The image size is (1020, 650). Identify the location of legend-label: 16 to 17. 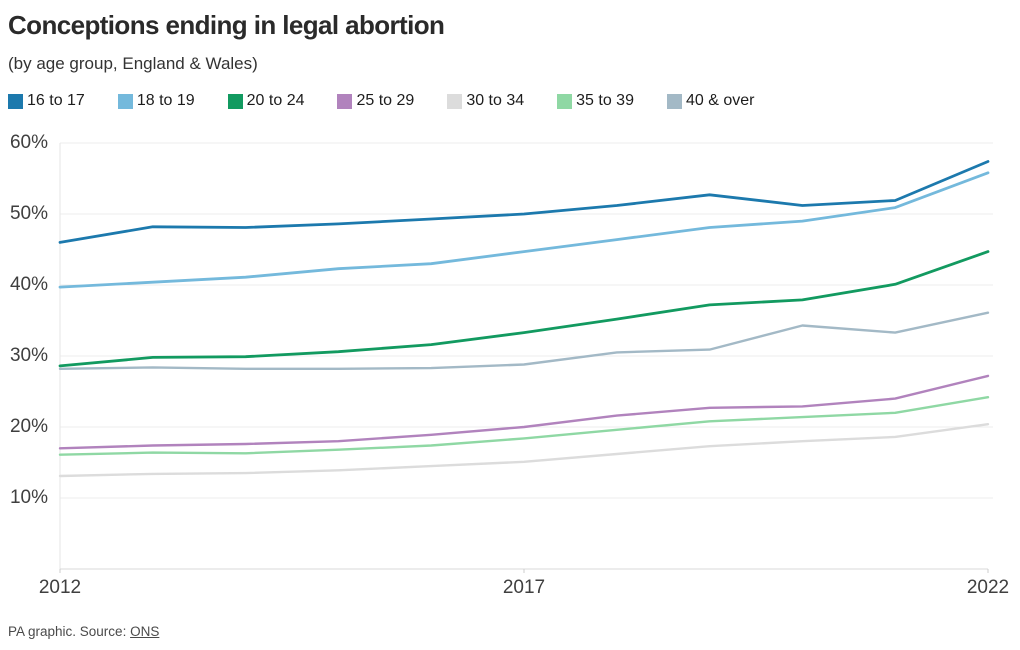
(56, 100).